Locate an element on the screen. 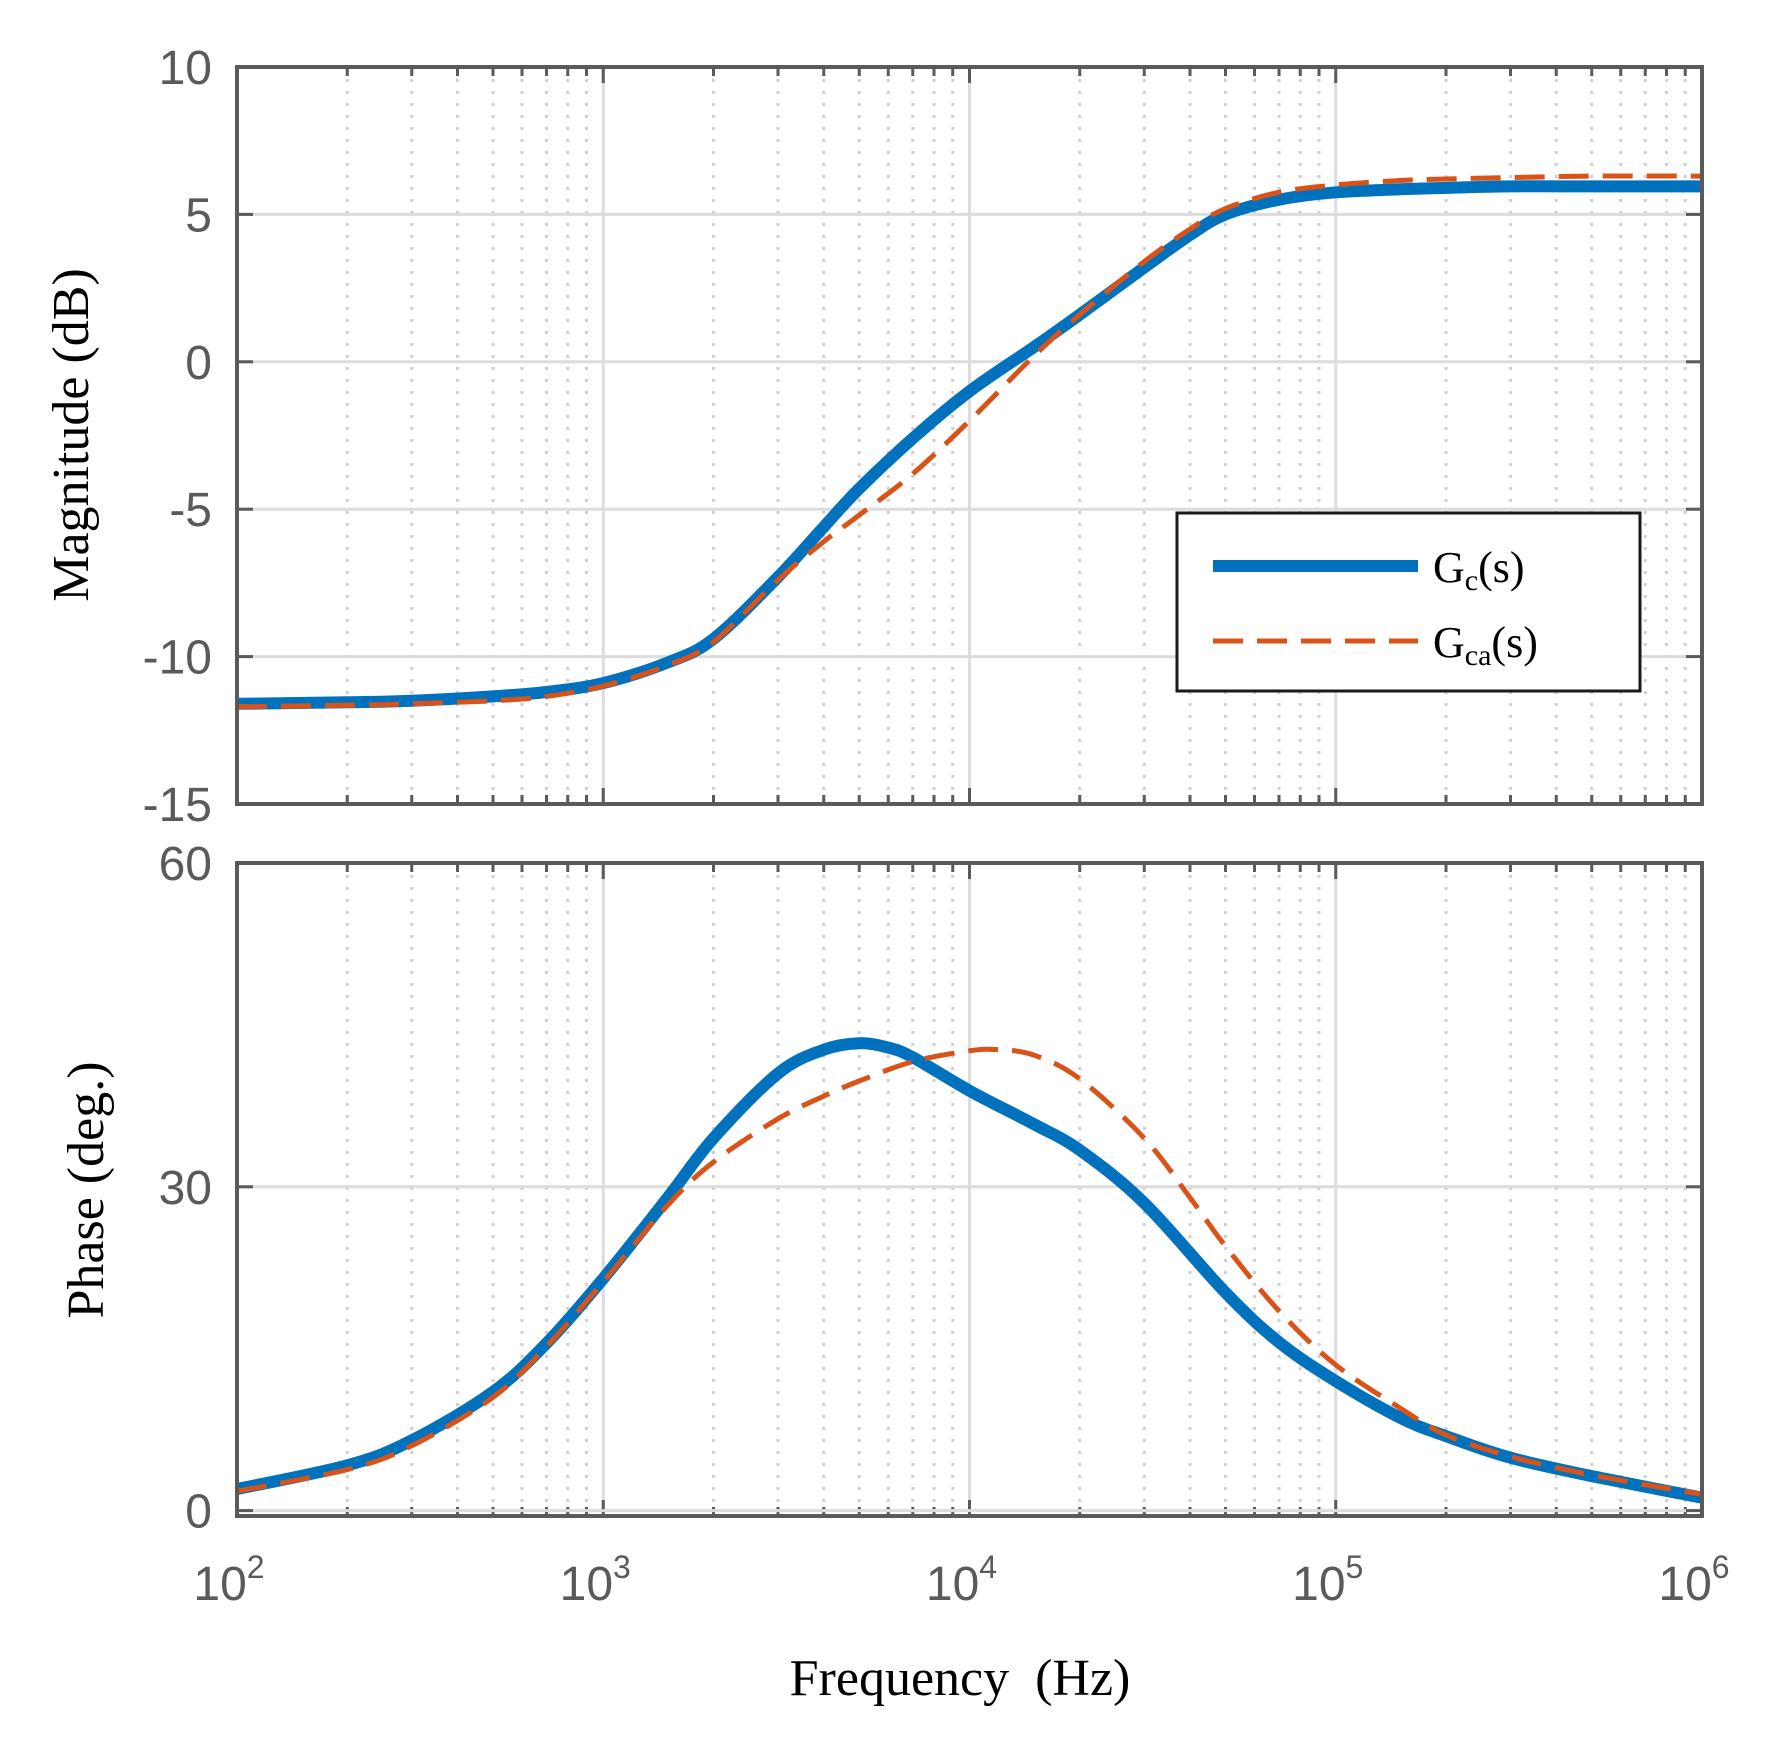 This screenshot has width=1775, height=1743. phase-y-tick-label: 30 is located at coordinates (185, 1188).